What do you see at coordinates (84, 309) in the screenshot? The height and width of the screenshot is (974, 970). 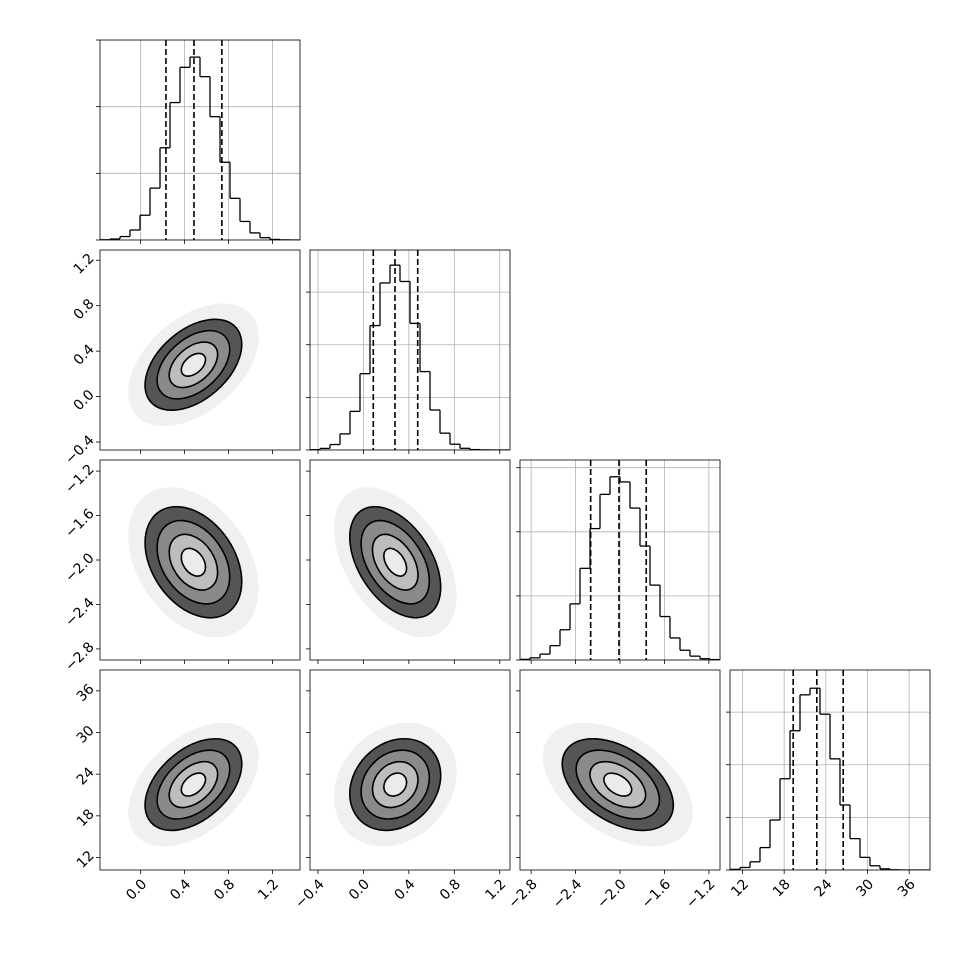 I see `y-tick-label: 0.8` at bounding box center [84, 309].